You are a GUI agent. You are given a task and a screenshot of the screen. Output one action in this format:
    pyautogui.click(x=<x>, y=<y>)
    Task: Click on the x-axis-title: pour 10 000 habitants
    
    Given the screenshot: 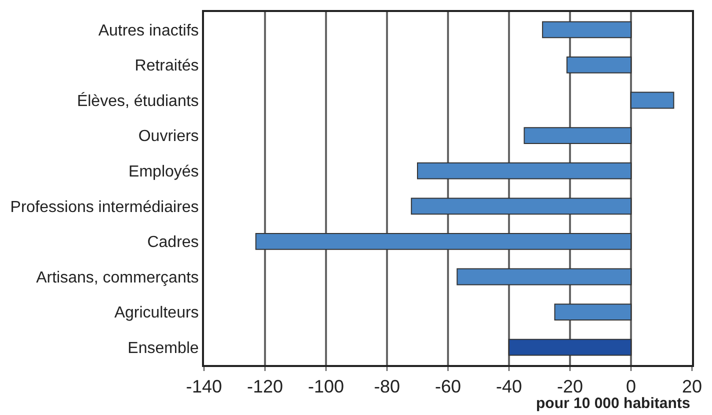 What is the action you would take?
    pyautogui.click(x=613, y=403)
    